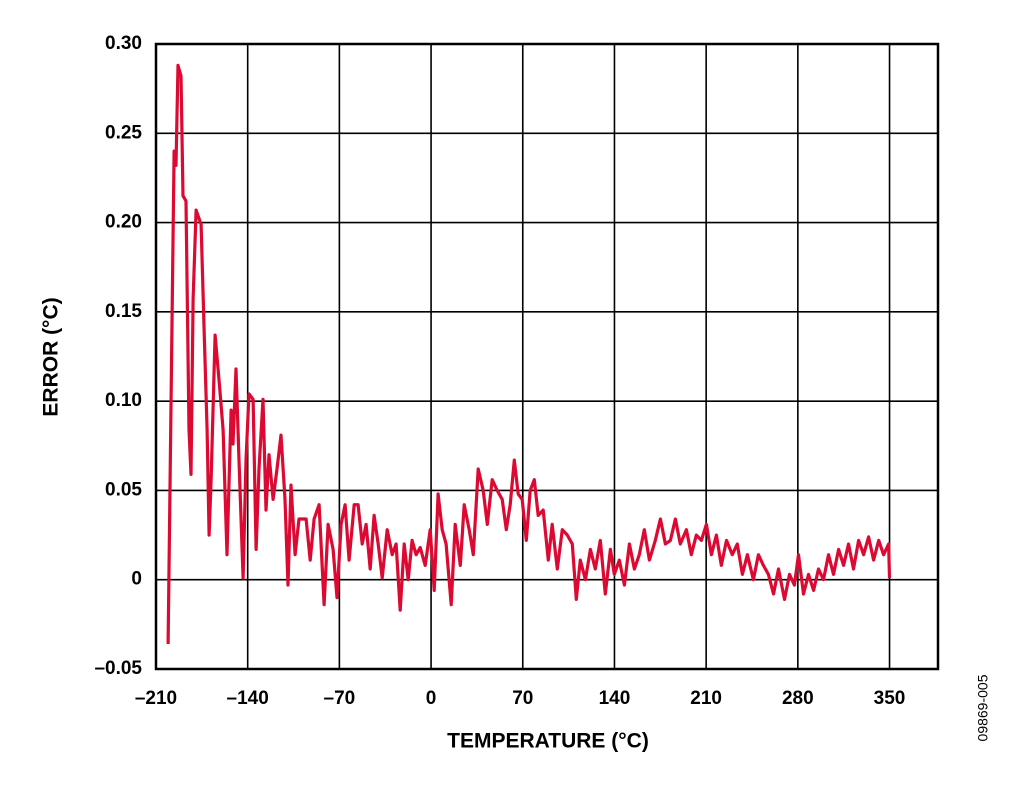 The image size is (1024, 798). I want to click on x-tick-label: 70, so click(522, 698).